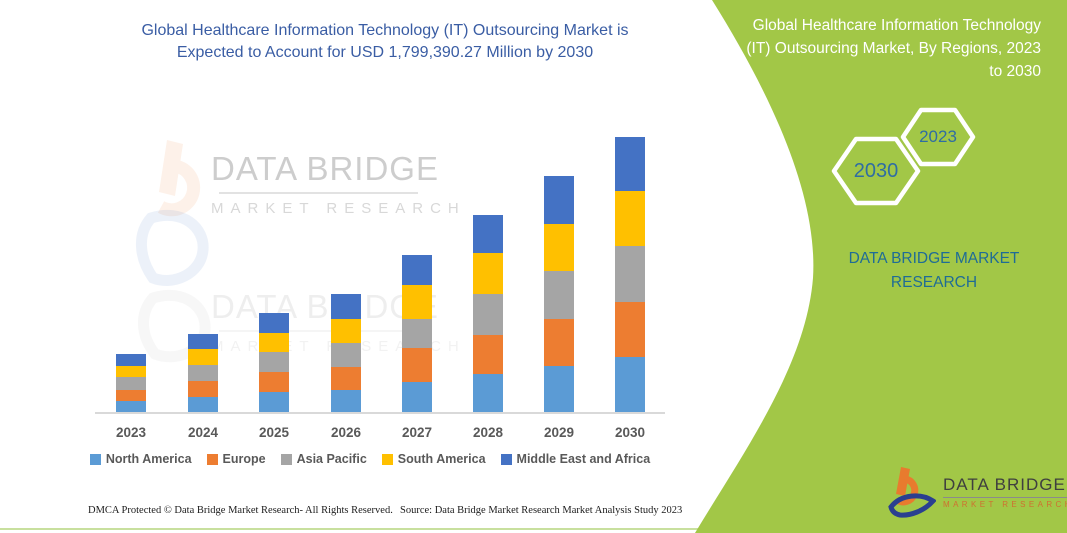 This screenshot has height=533, width=1067. I want to click on legend-item-asia-pacific: Asia Pacific, so click(323, 459).